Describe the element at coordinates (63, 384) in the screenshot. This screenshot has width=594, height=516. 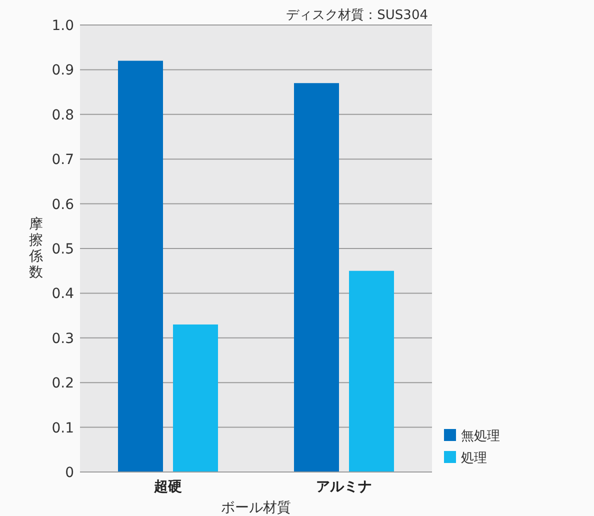
I see `y-tick-label: 0.2` at that location.